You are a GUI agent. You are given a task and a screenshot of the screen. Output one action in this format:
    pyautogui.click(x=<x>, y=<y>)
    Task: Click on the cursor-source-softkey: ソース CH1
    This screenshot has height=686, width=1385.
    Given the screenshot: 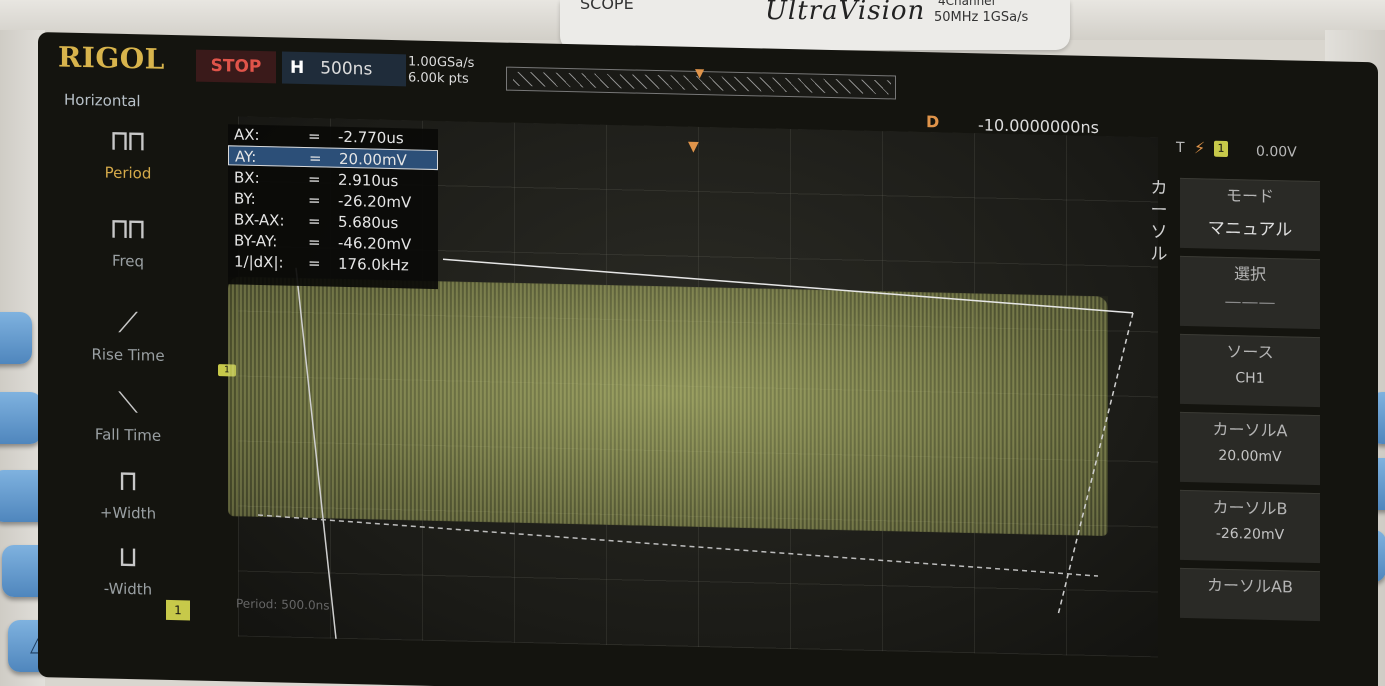 What is the action you would take?
    pyautogui.click(x=1250, y=370)
    